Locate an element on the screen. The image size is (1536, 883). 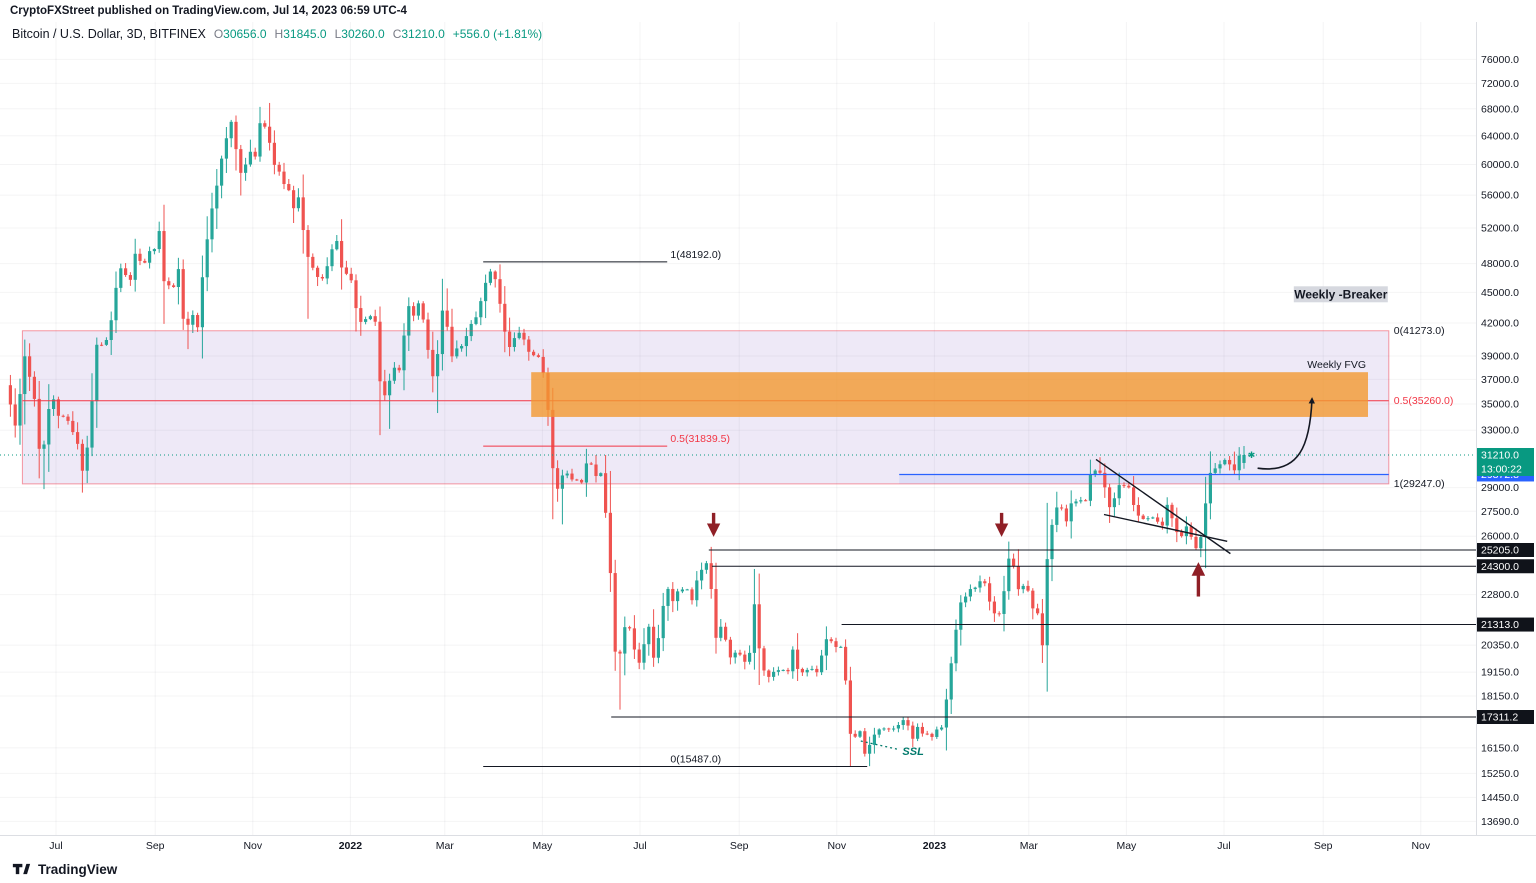
weekly-fvg-label: Weekly FVG is located at coordinates (1336, 365).